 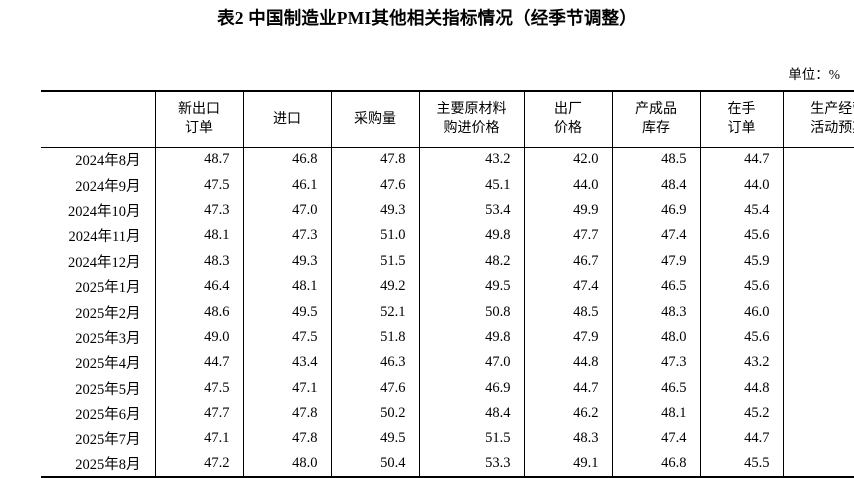 What do you see at coordinates (98, 235) in the screenshot?
I see `row-label-period: 2024年11月` at bounding box center [98, 235].